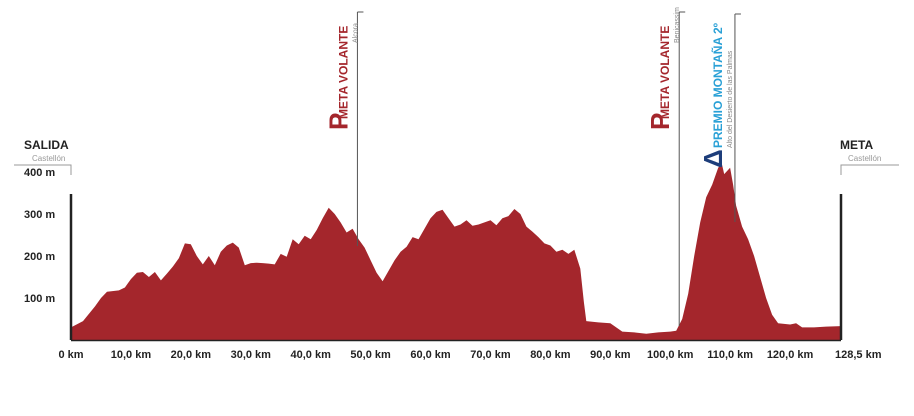 The width and height of the screenshot is (914, 416). Describe the element at coordinates (39, 299) in the screenshot. I see `y-tick-label: 100 m` at that location.